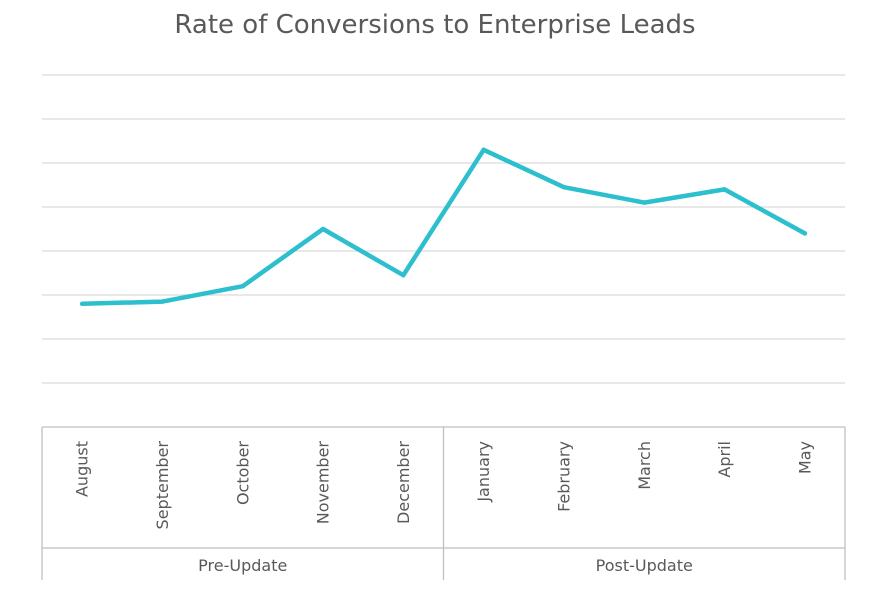  What do you see at coordinates (563, 476) in the screenshot?
I see `x-tick-label: February` at bounding box center [563, 476].